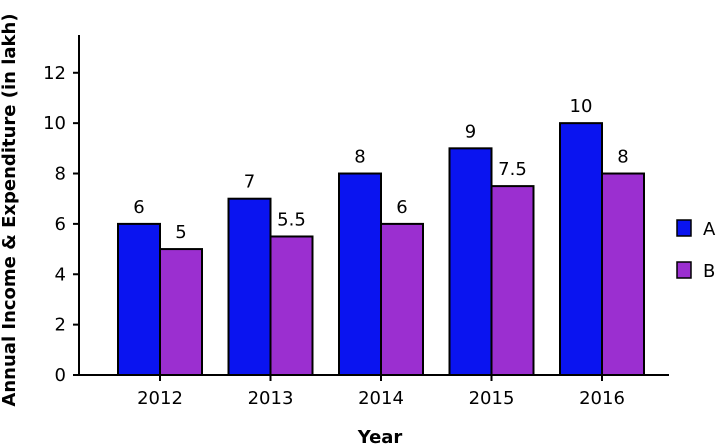  I want to click on bar-a-2014, so click(360, 274).